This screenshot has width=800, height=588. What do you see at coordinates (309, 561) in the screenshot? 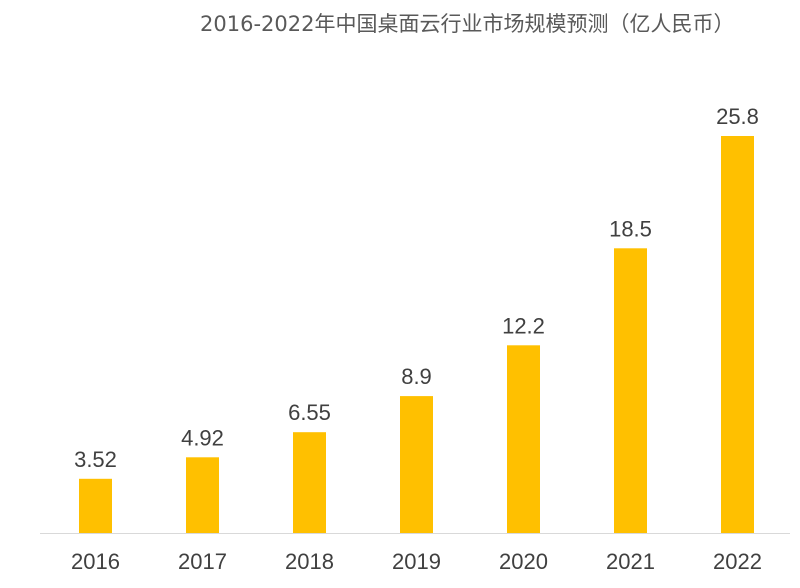
I see `x-tick-label-2018: 2018` at bounding box center [309, 561].